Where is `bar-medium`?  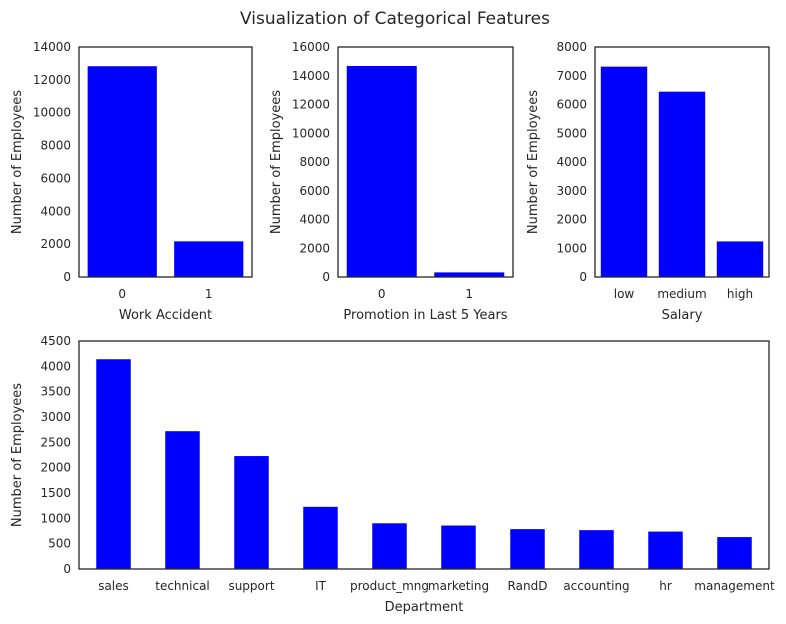 bar-medium is located at coordinates (682, 184).